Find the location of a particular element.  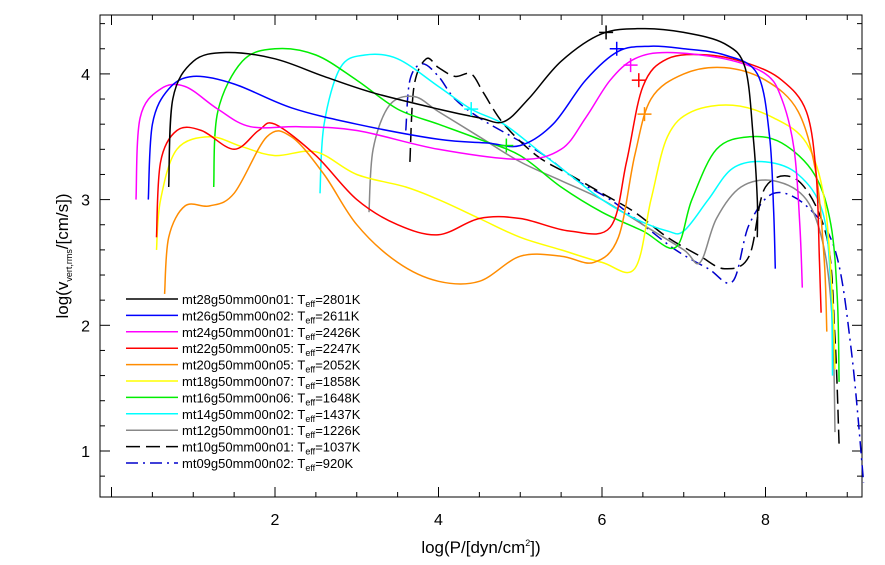

x-tick-label: 2 is located at coordinates (275, 520).